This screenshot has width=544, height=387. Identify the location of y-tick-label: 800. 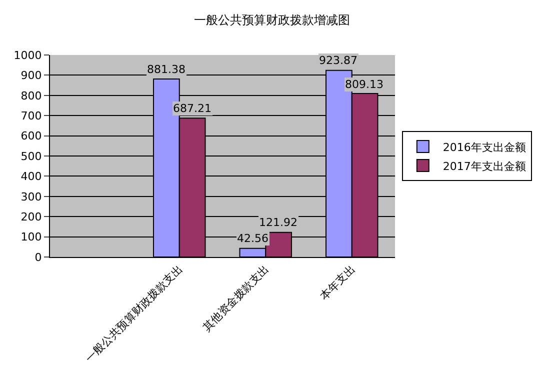
(31, 95).